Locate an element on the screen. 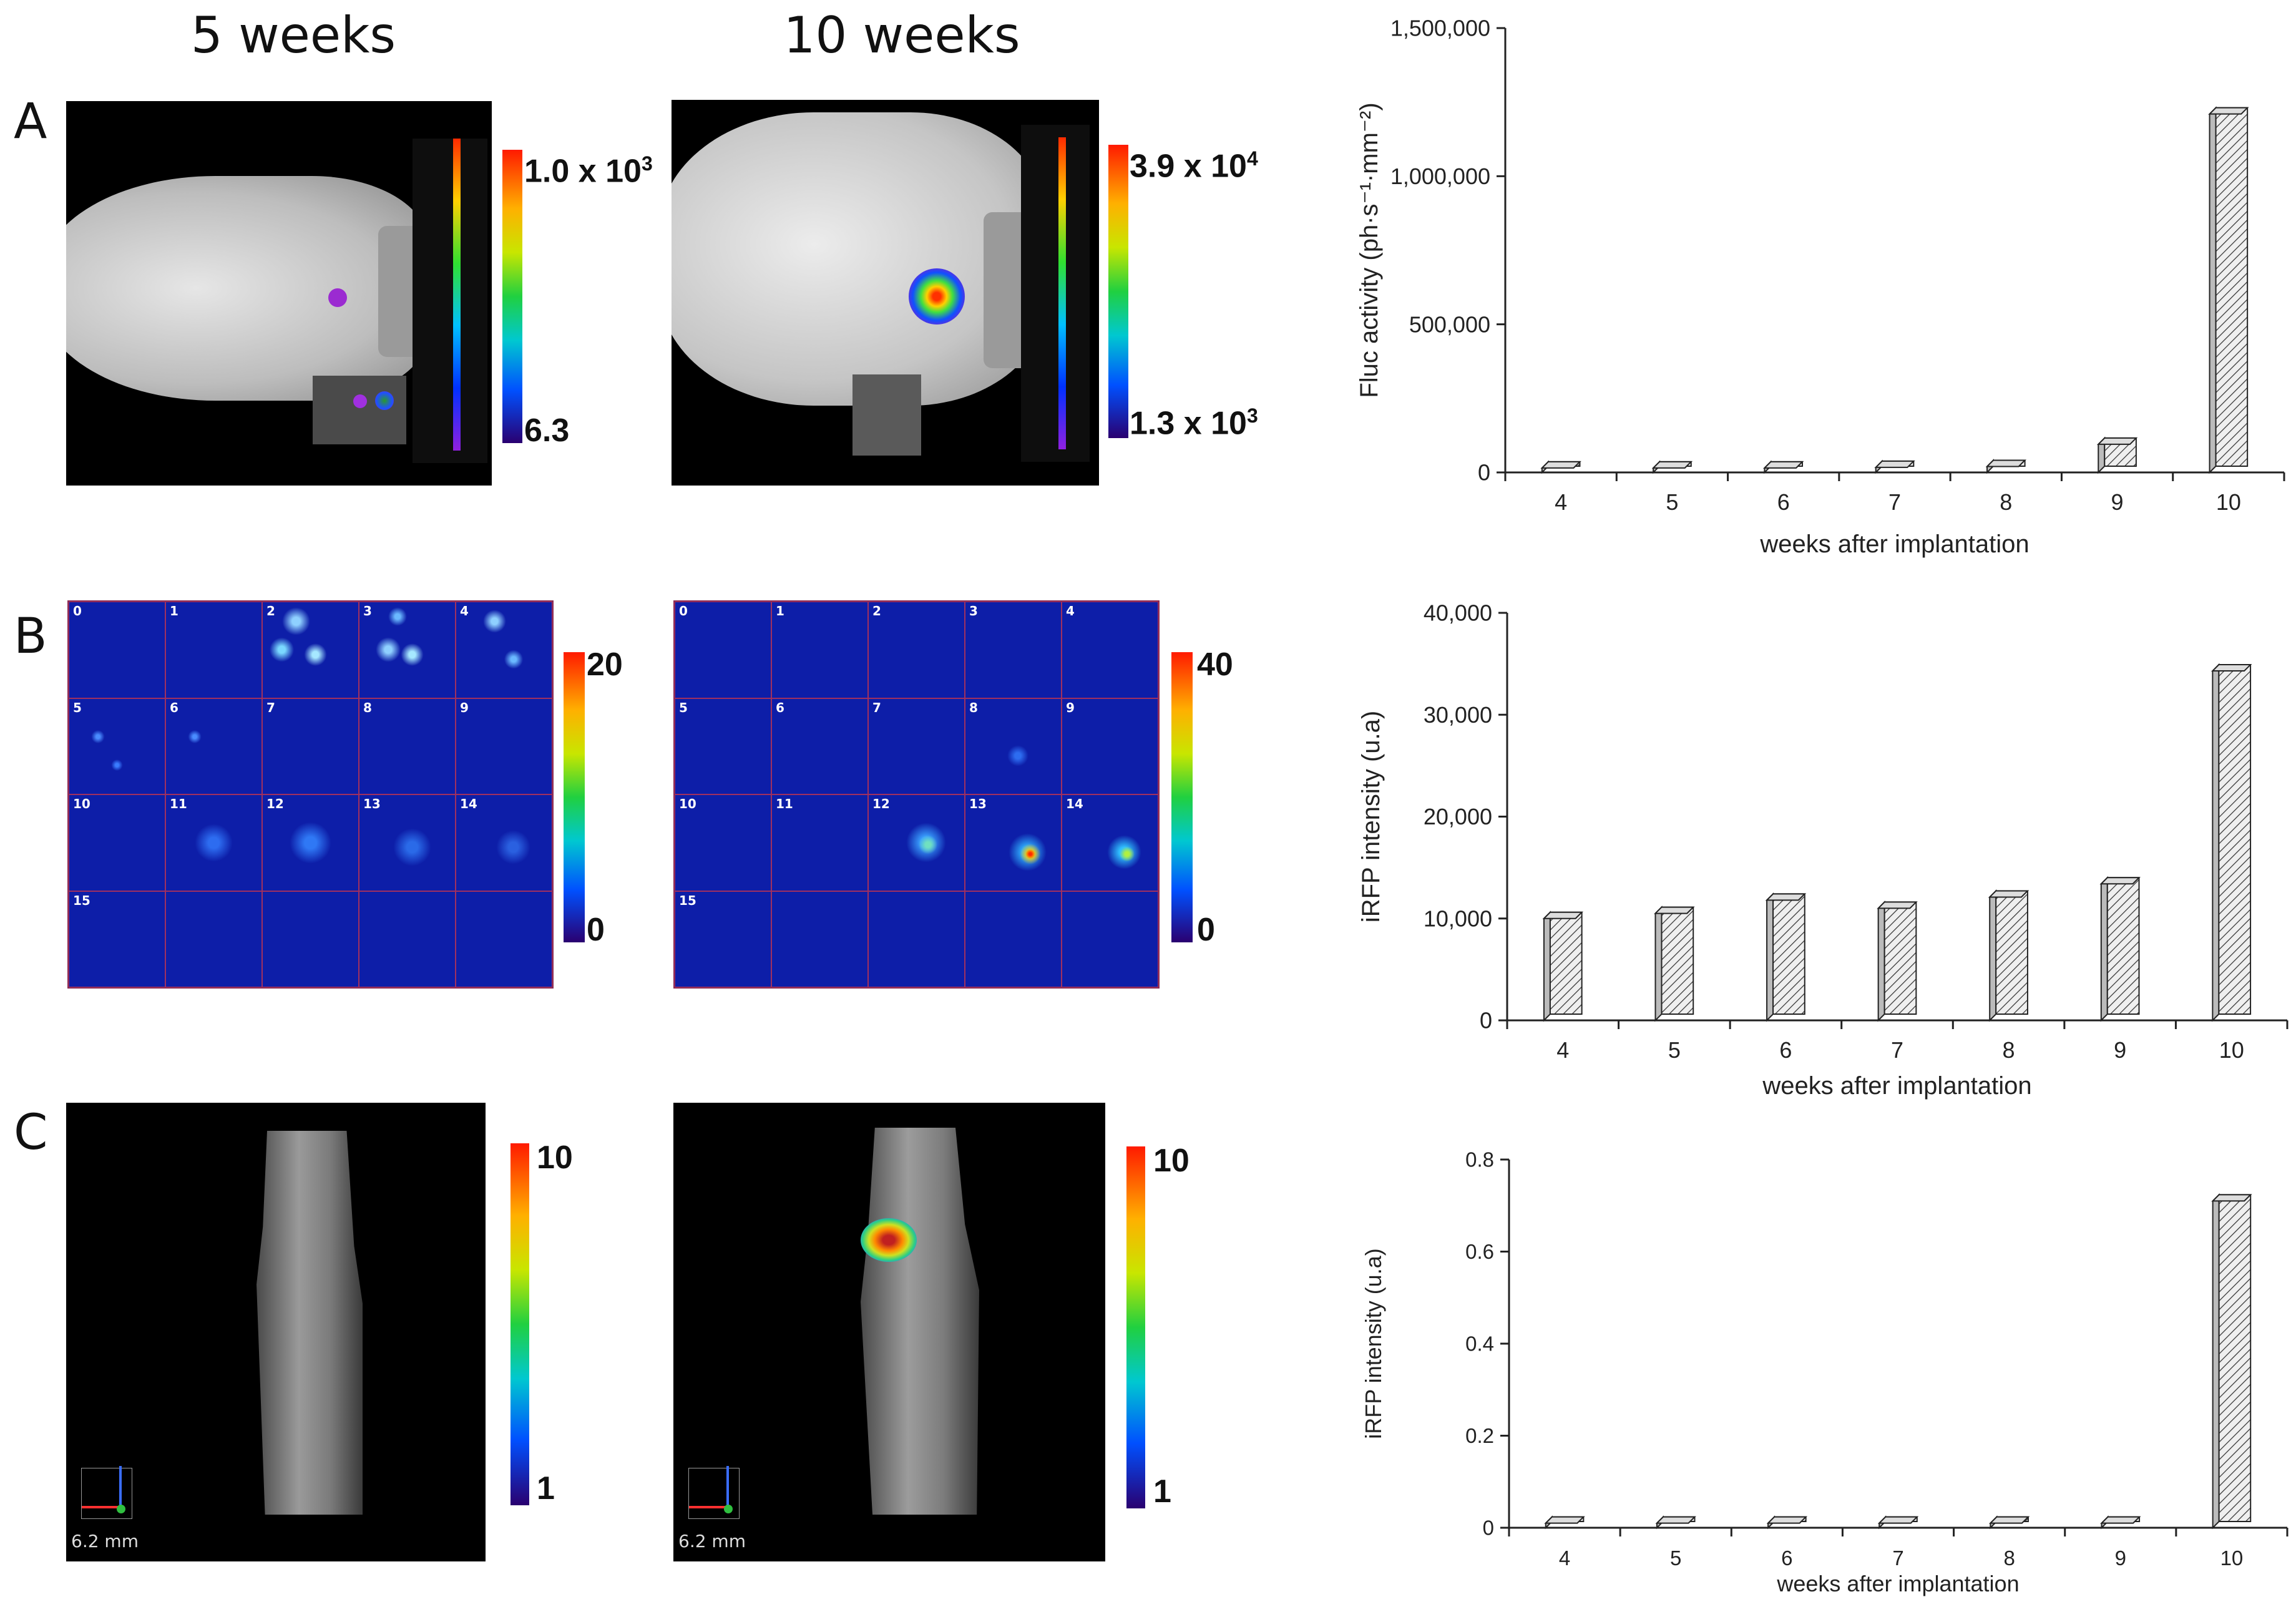 Image resolution: width=2296 pixels, height=1607 pixels. grid-cell: 12 is located at coordinates (310, 842).